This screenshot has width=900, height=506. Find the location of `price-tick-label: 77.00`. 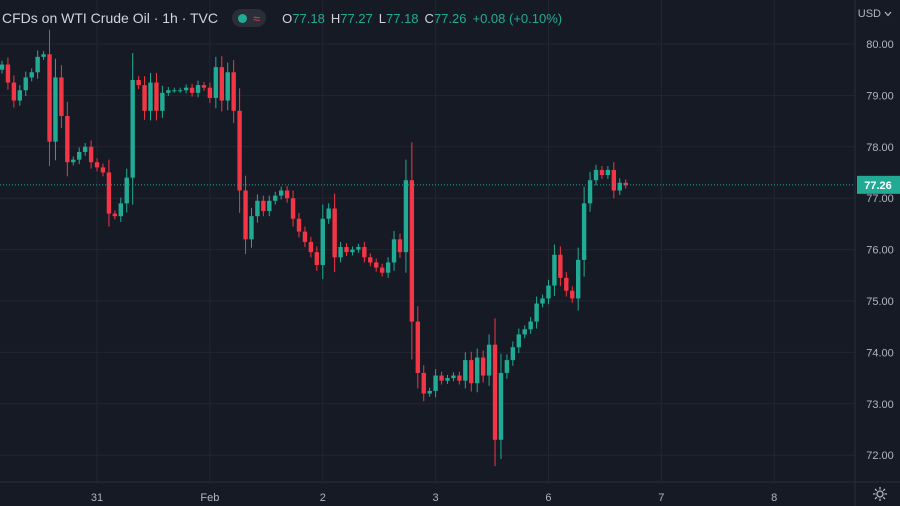

price-tick-label: 77.00 is located at coordinates (880, 199).